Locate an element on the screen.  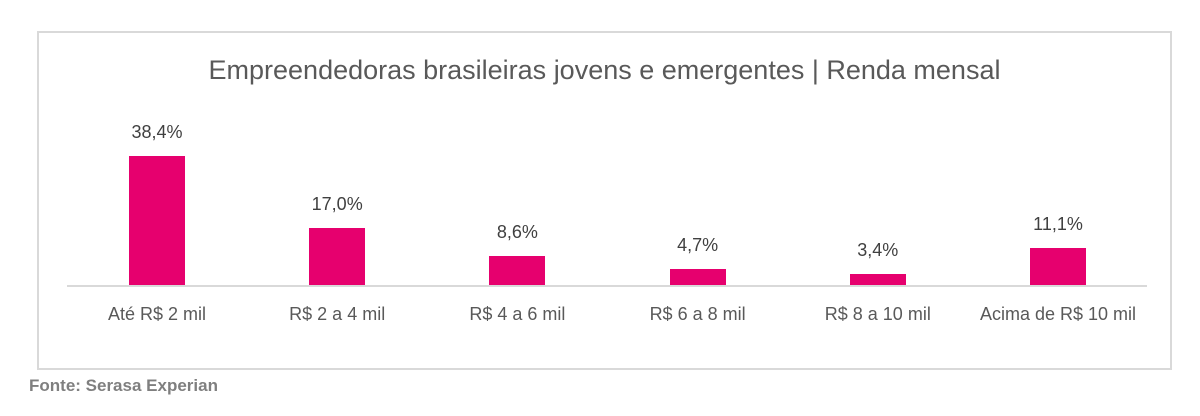
category-label: R$ 6 a 8 mil is located at coordinates (697, 314).